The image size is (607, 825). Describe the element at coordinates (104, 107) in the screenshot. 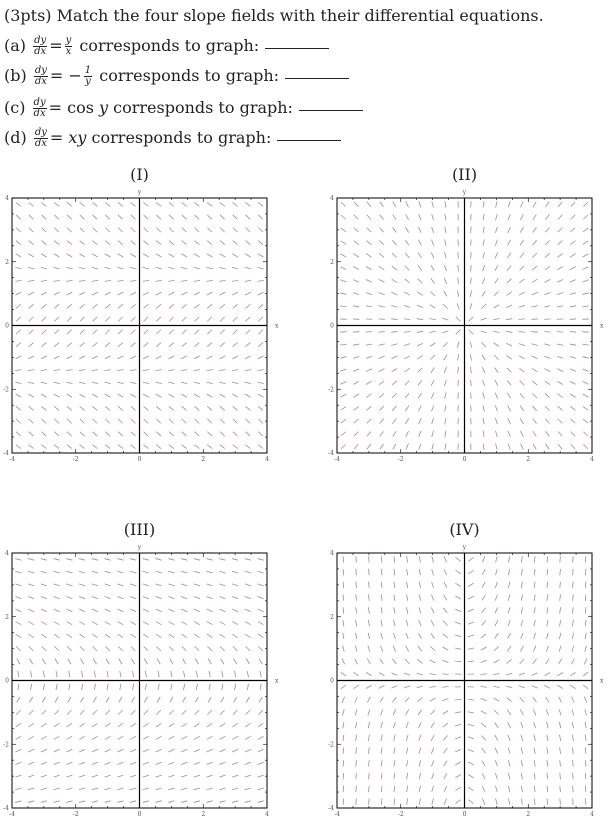

I see `rhs-expression: y` at that location.